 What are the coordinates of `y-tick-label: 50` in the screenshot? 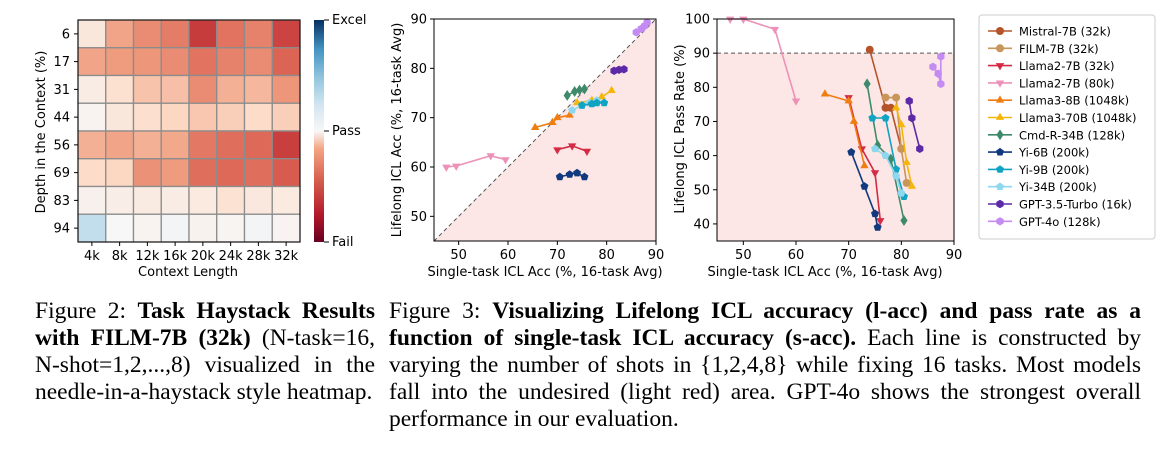 It's located at (701, 190).